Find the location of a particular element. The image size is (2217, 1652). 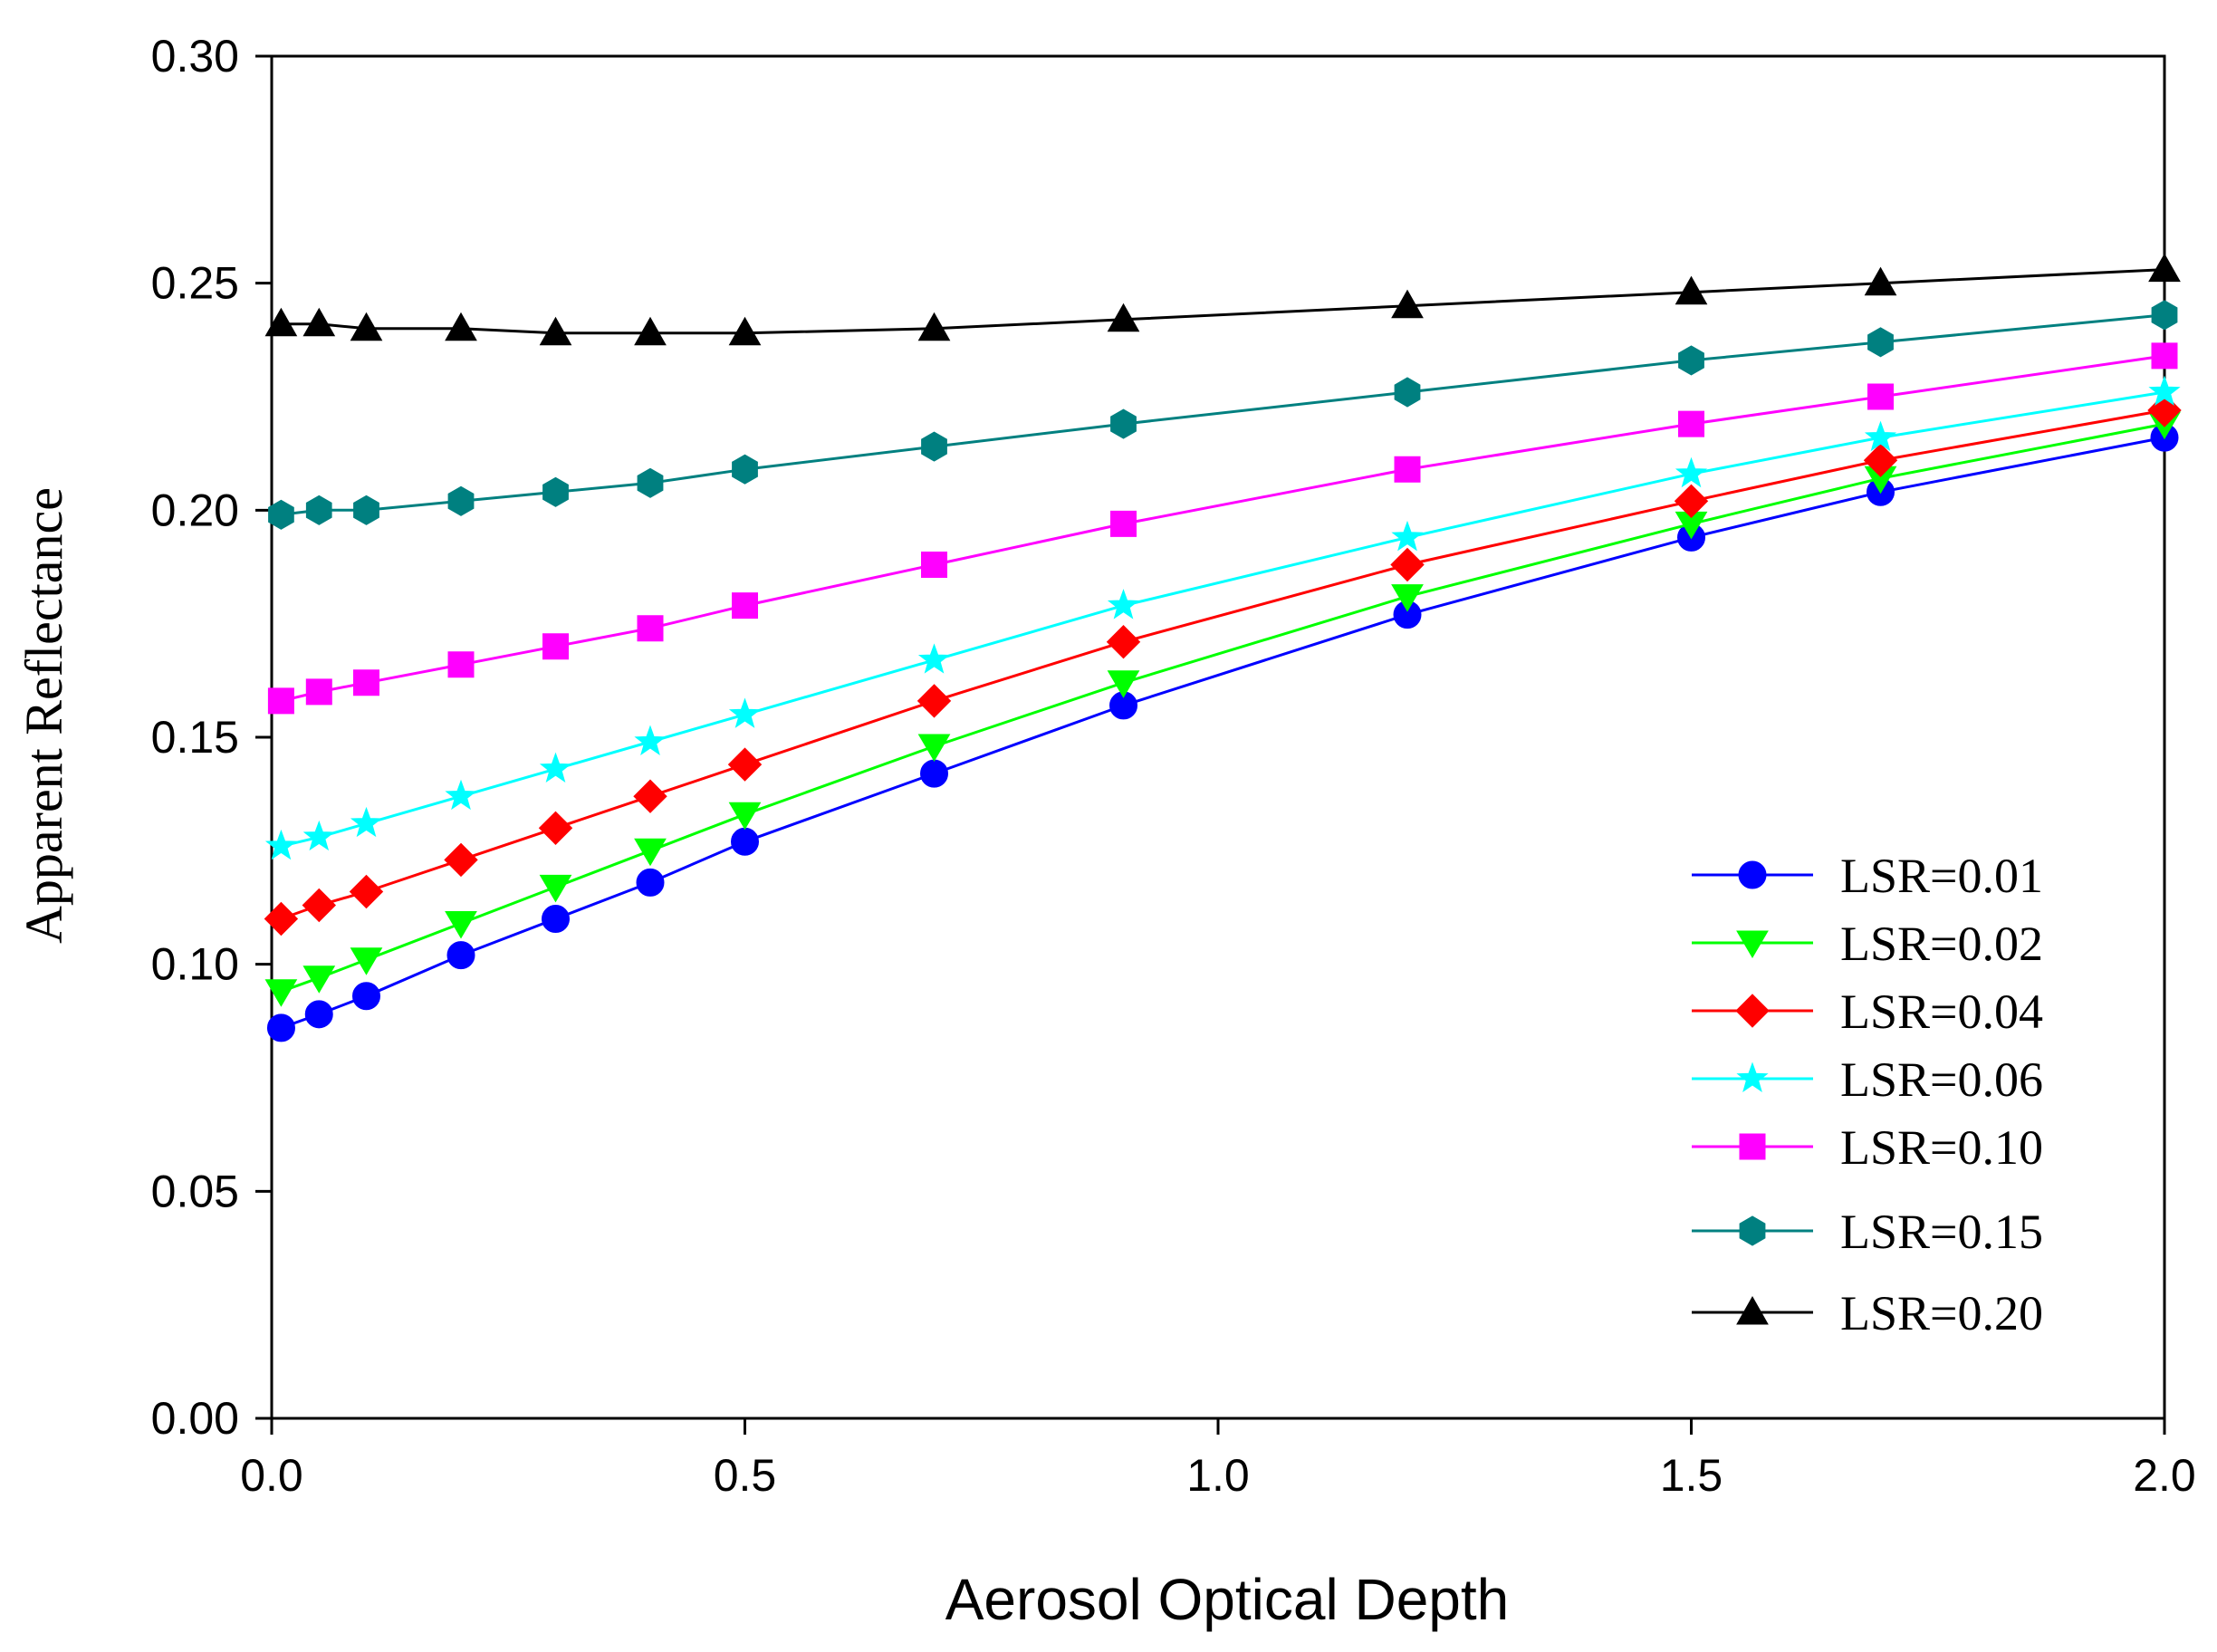

legend-item: LSR=0.20 is located at coordinates (1867, 1313).